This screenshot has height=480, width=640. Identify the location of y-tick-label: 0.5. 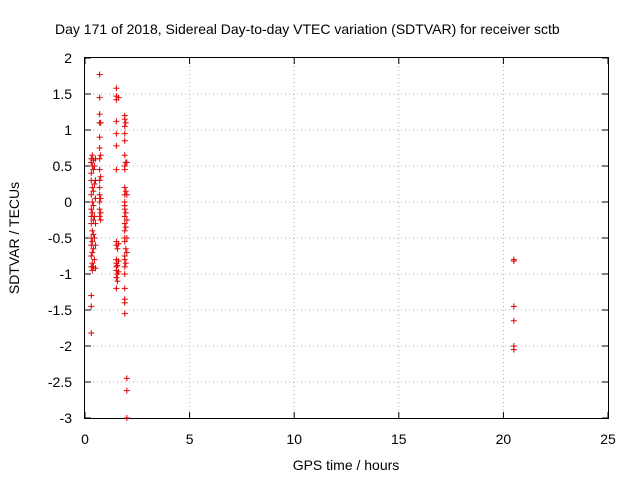
(63, 166).